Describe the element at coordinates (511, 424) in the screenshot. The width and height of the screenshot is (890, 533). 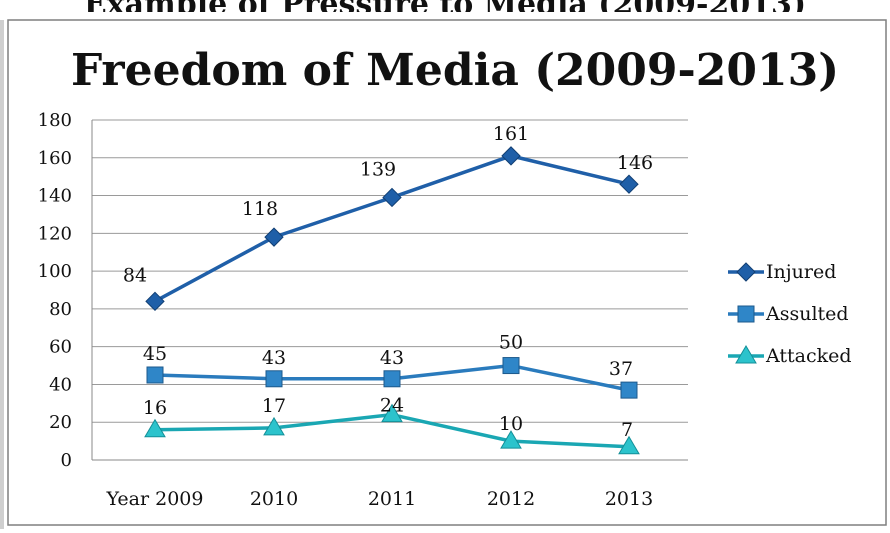
I see `data-label: 10` at that location.